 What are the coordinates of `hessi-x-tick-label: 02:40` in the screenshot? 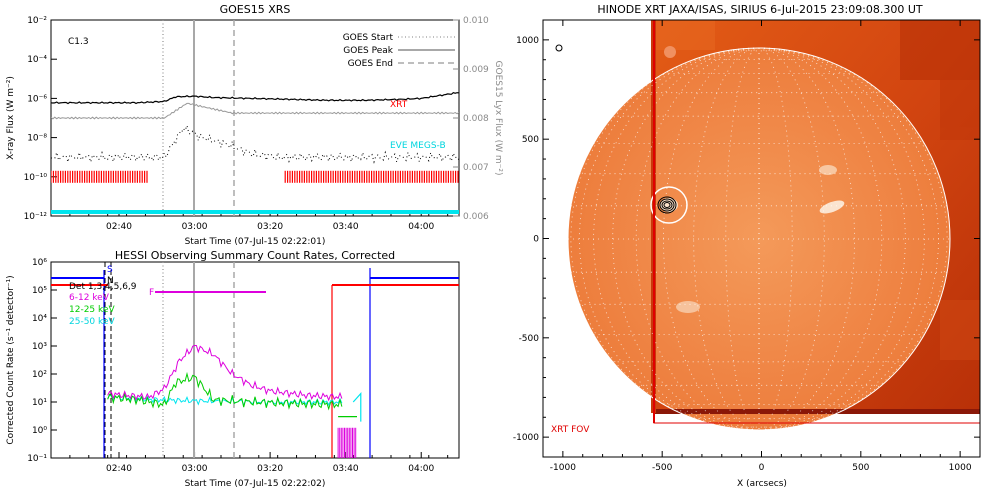 It's located at (119, 469).